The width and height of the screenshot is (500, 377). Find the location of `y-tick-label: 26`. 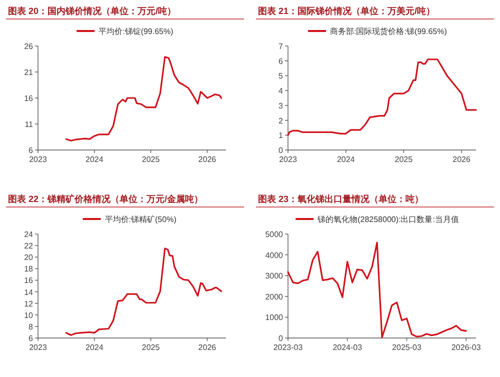

y-tick-label: 26 is located at coordinates (29, 46).